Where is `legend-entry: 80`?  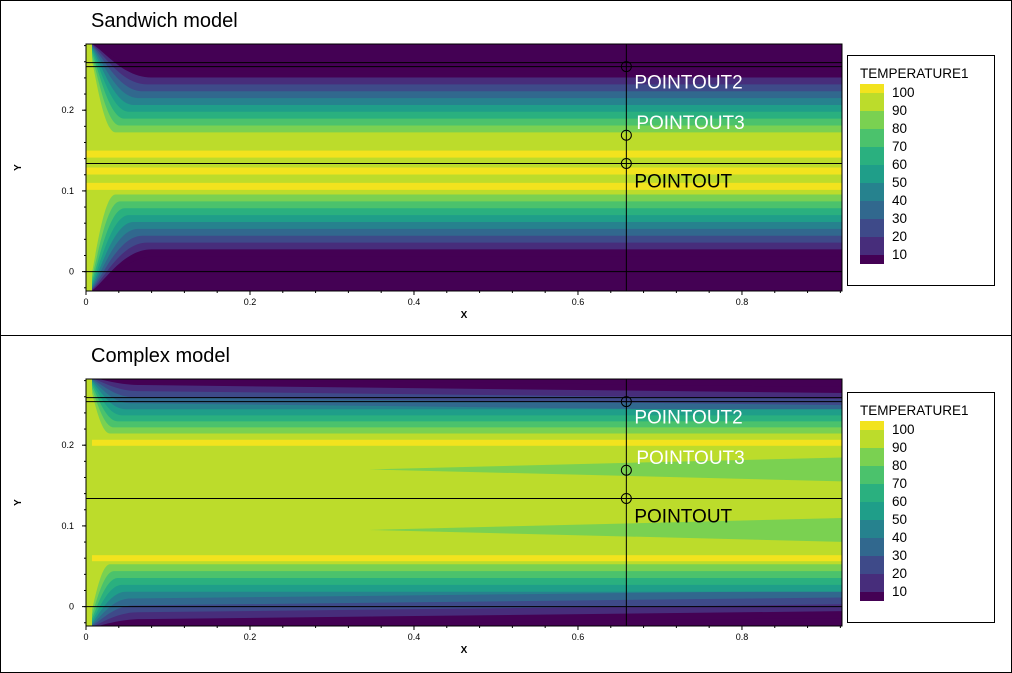
legend-entry: 80 is located at coordinates (925, 466).